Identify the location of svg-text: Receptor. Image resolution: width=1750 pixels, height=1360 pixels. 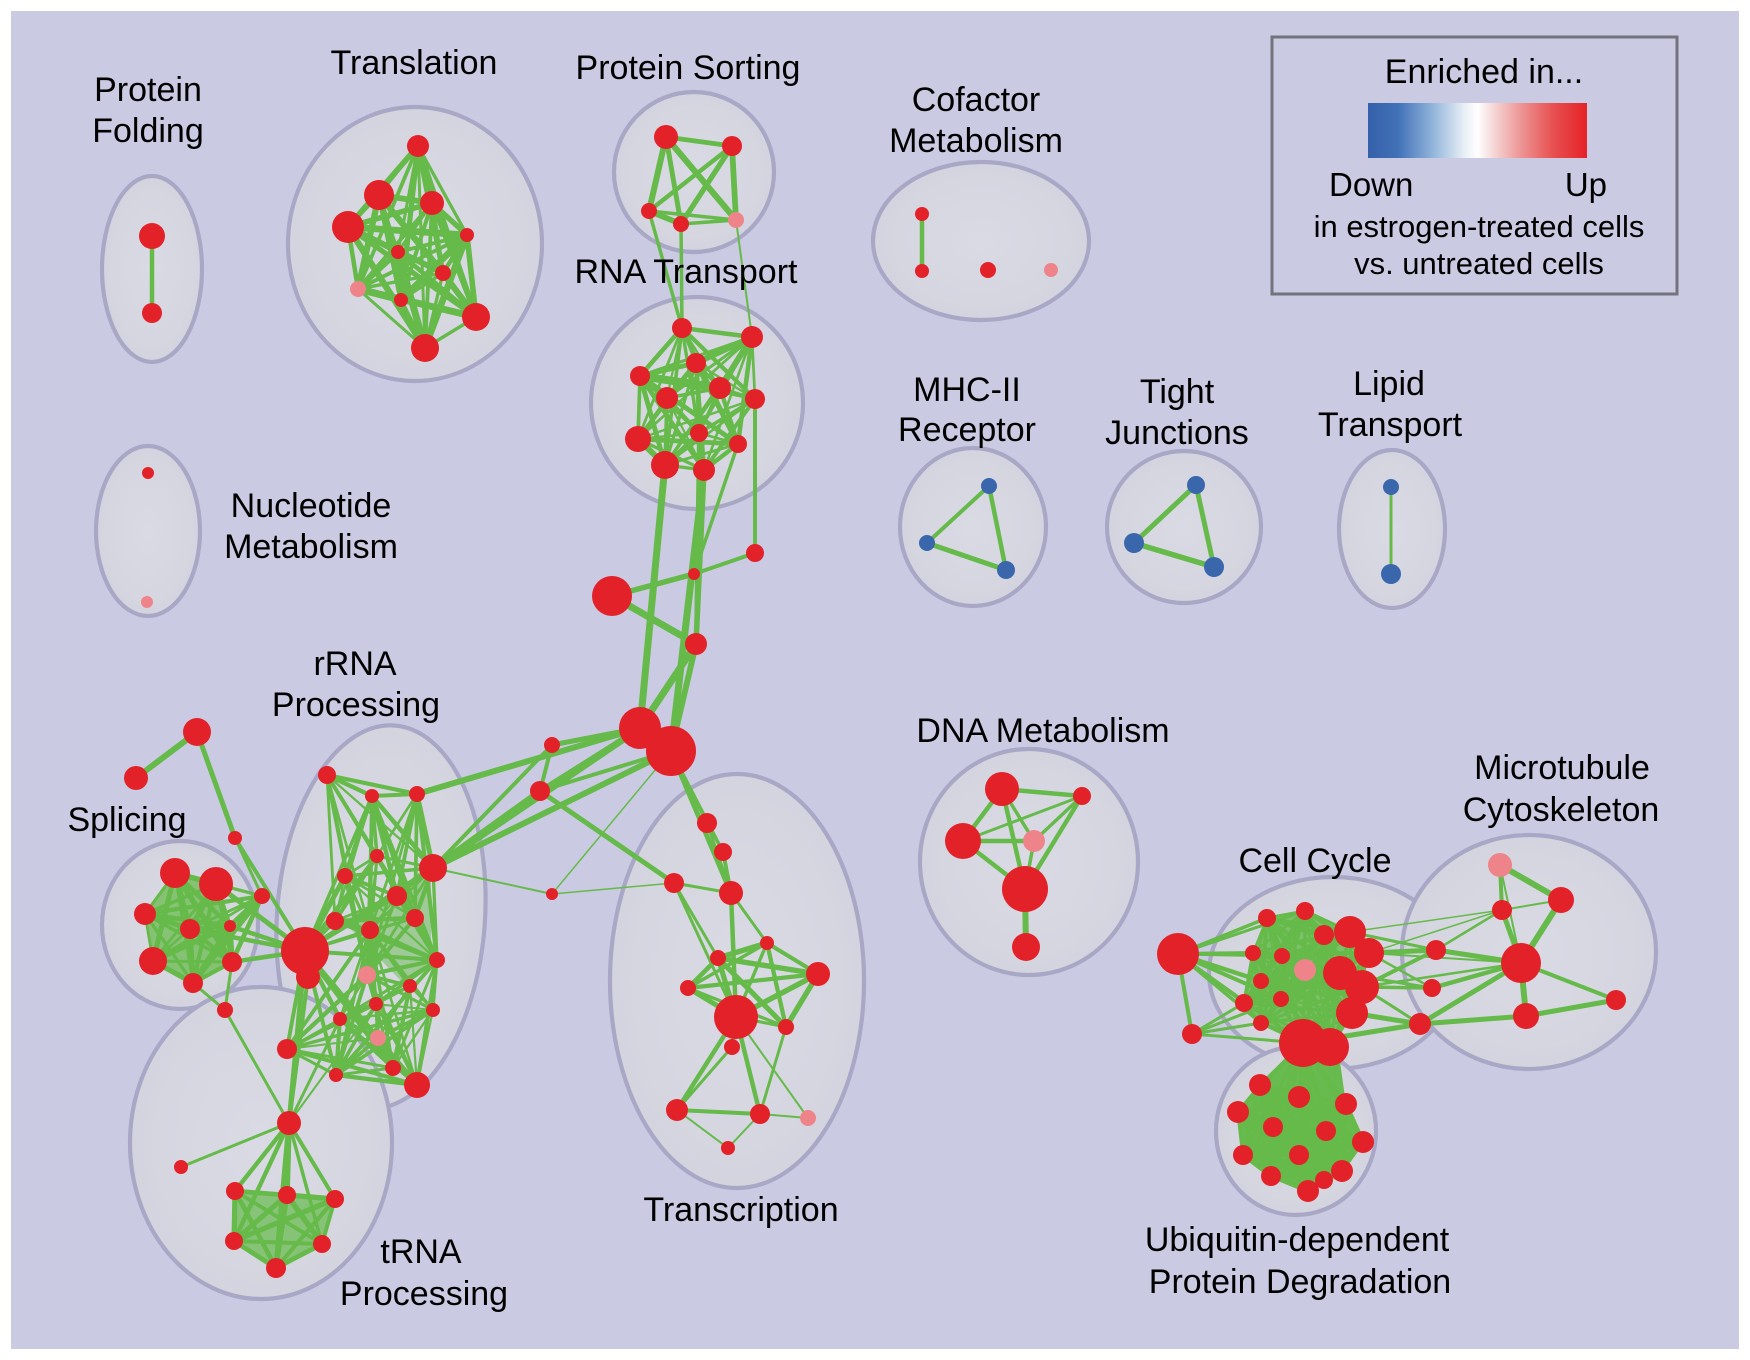
(967, 430).